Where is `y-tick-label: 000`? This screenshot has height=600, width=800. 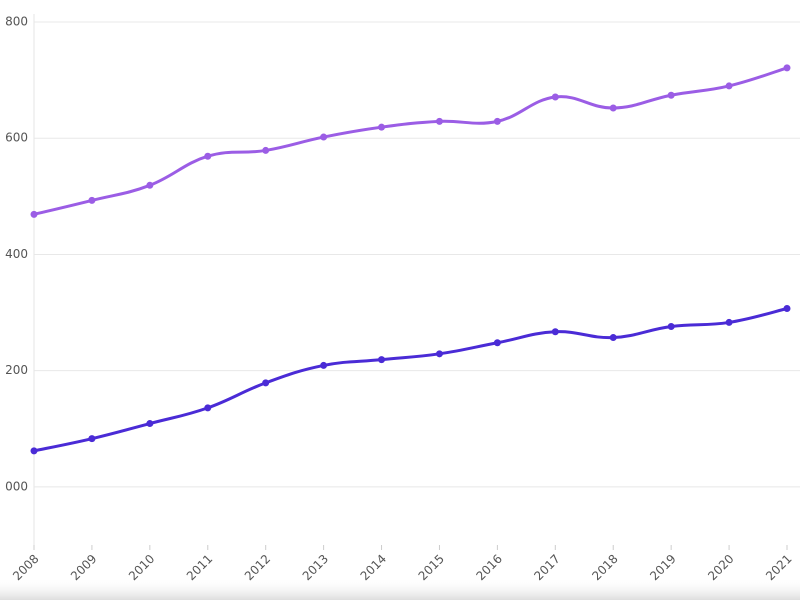
y-tick-label: 000 is located at coordinates (16, 486).